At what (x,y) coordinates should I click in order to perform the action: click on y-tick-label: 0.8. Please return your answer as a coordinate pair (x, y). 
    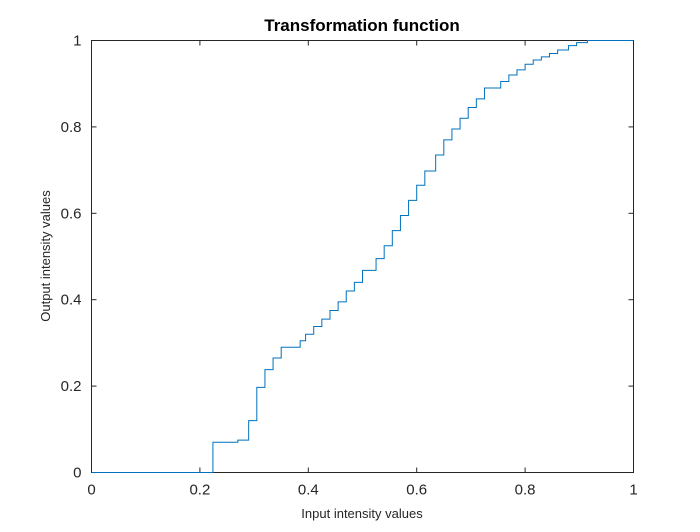
    Looking at the image, I should click on (71, 127).